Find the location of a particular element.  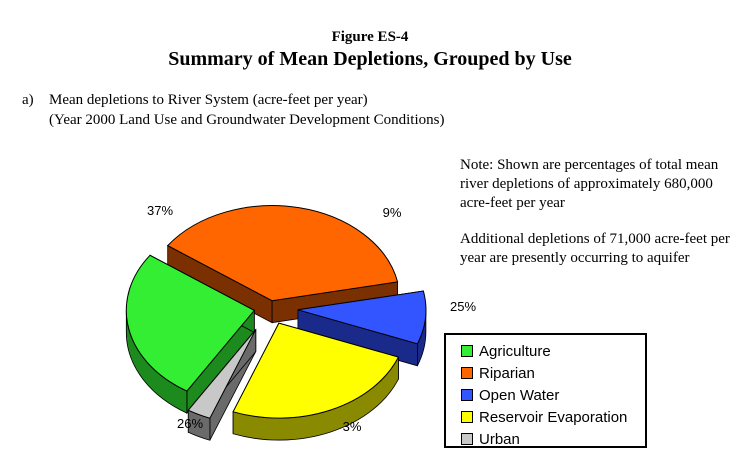

legend-swatch-agriculture is located at coordinates (467, 351).